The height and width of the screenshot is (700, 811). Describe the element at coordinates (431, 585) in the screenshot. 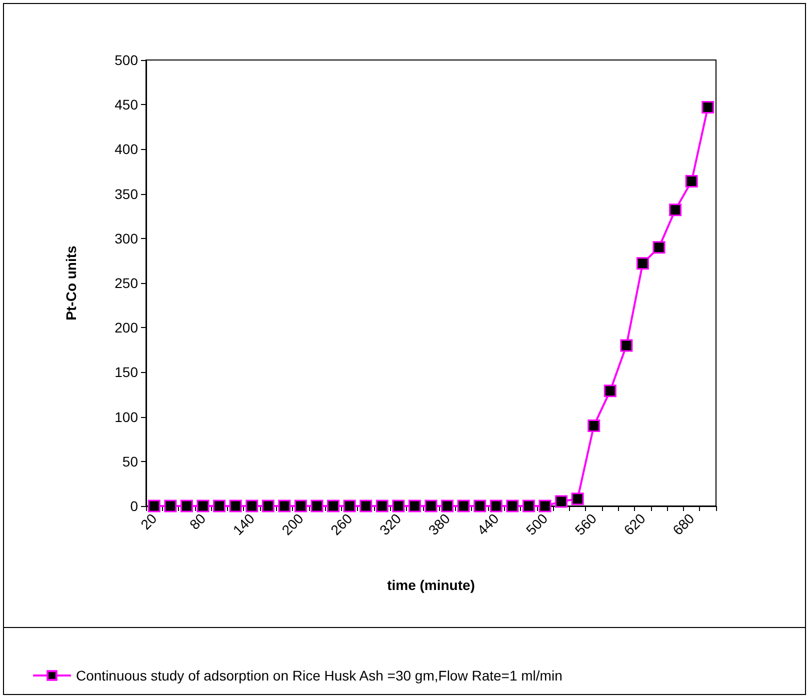

I see `x-axis-title: time (minute)` at that location.